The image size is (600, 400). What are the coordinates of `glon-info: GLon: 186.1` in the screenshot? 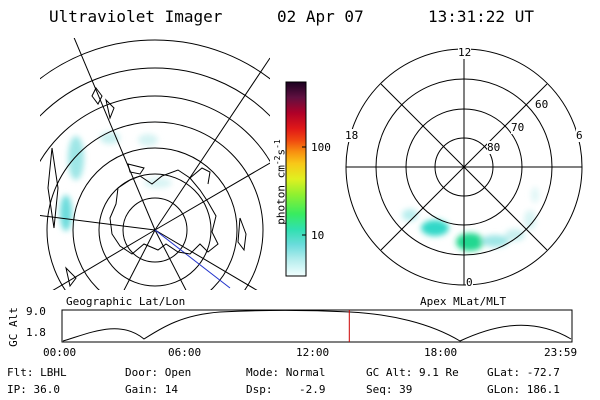 It's located at (523, 389).